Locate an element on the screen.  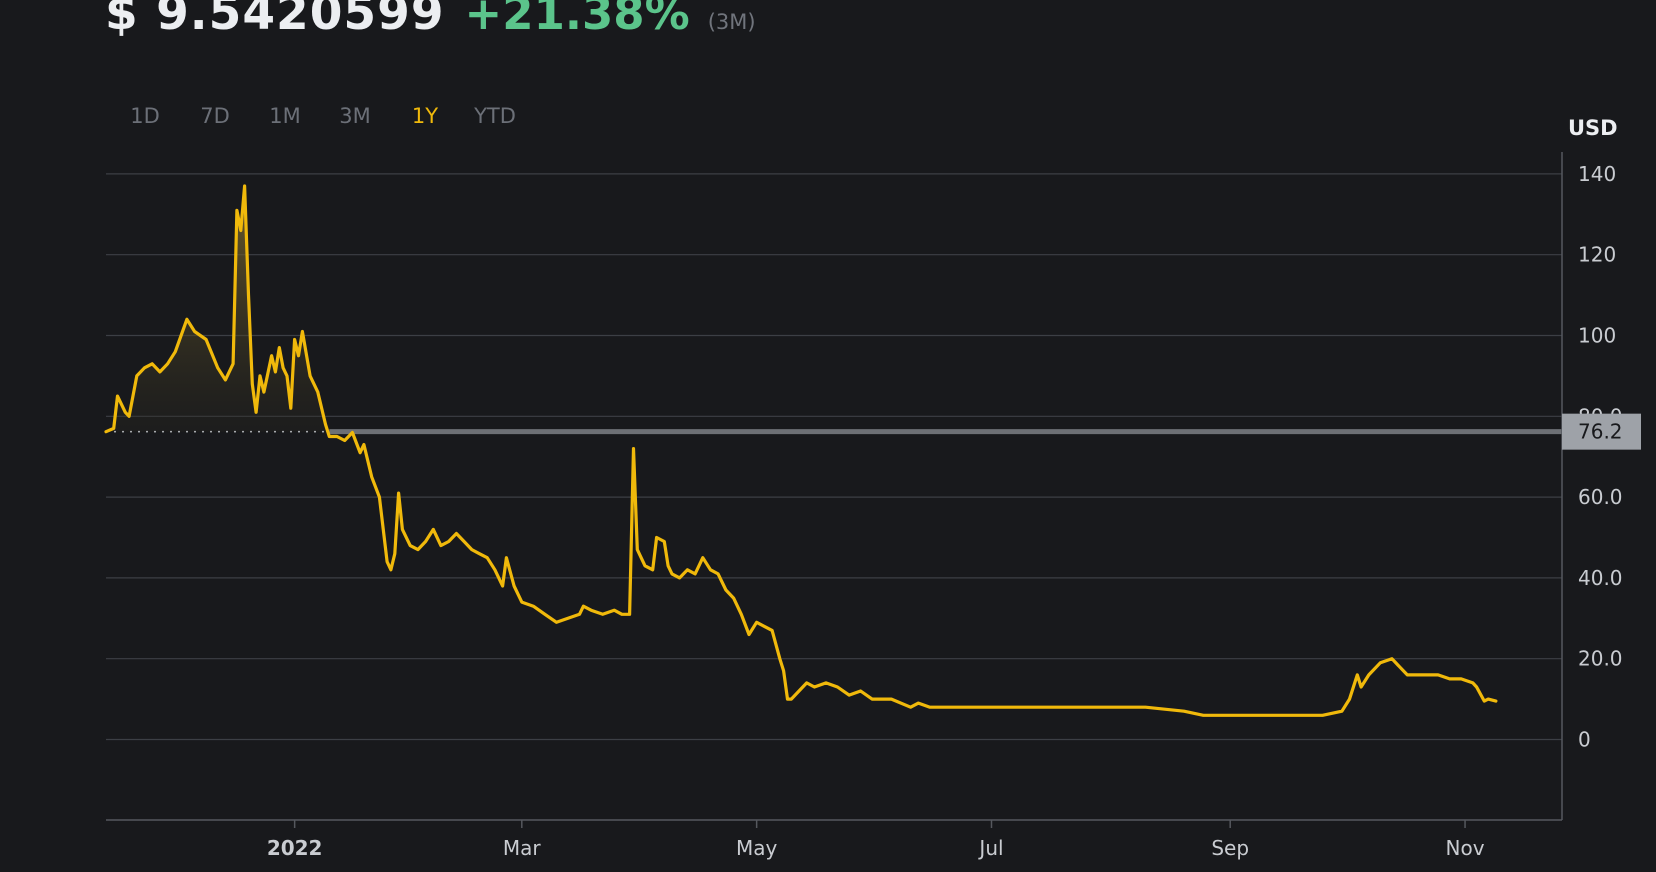
y-tick-label: 20.0 is located at coordinates (1600, 659).